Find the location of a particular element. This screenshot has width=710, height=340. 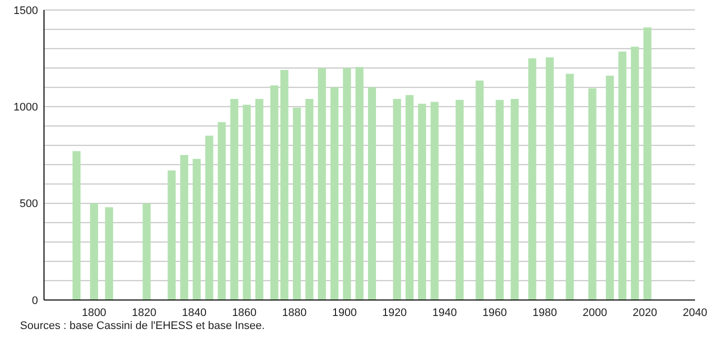

x-tick-label: 1800 is located at coordinates (94, 312).